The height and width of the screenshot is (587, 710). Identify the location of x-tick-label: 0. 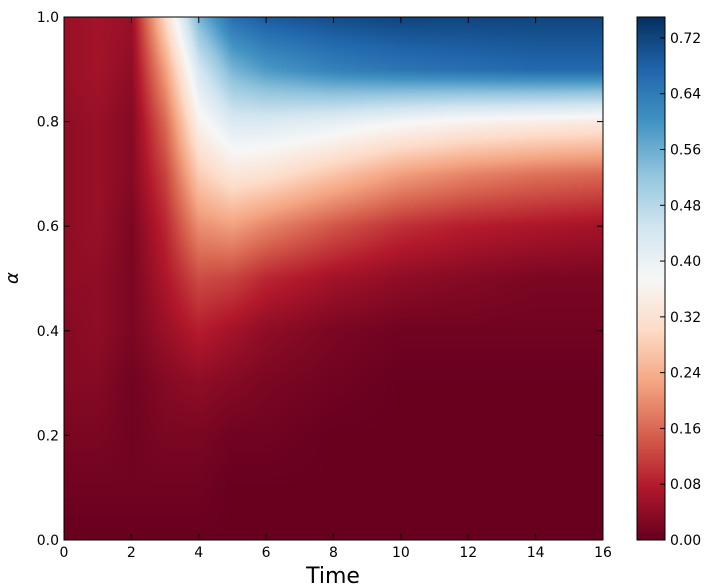
(64, 553).